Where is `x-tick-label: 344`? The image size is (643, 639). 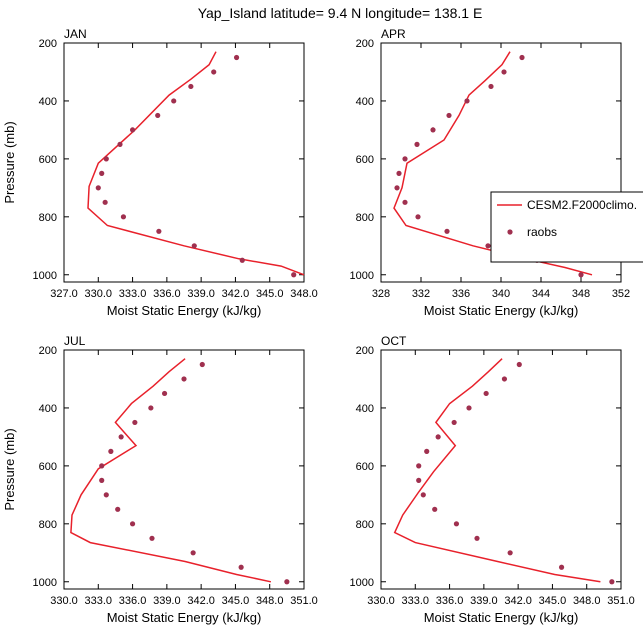 x-tick-label: 344 is located at coordinates (541, 294).